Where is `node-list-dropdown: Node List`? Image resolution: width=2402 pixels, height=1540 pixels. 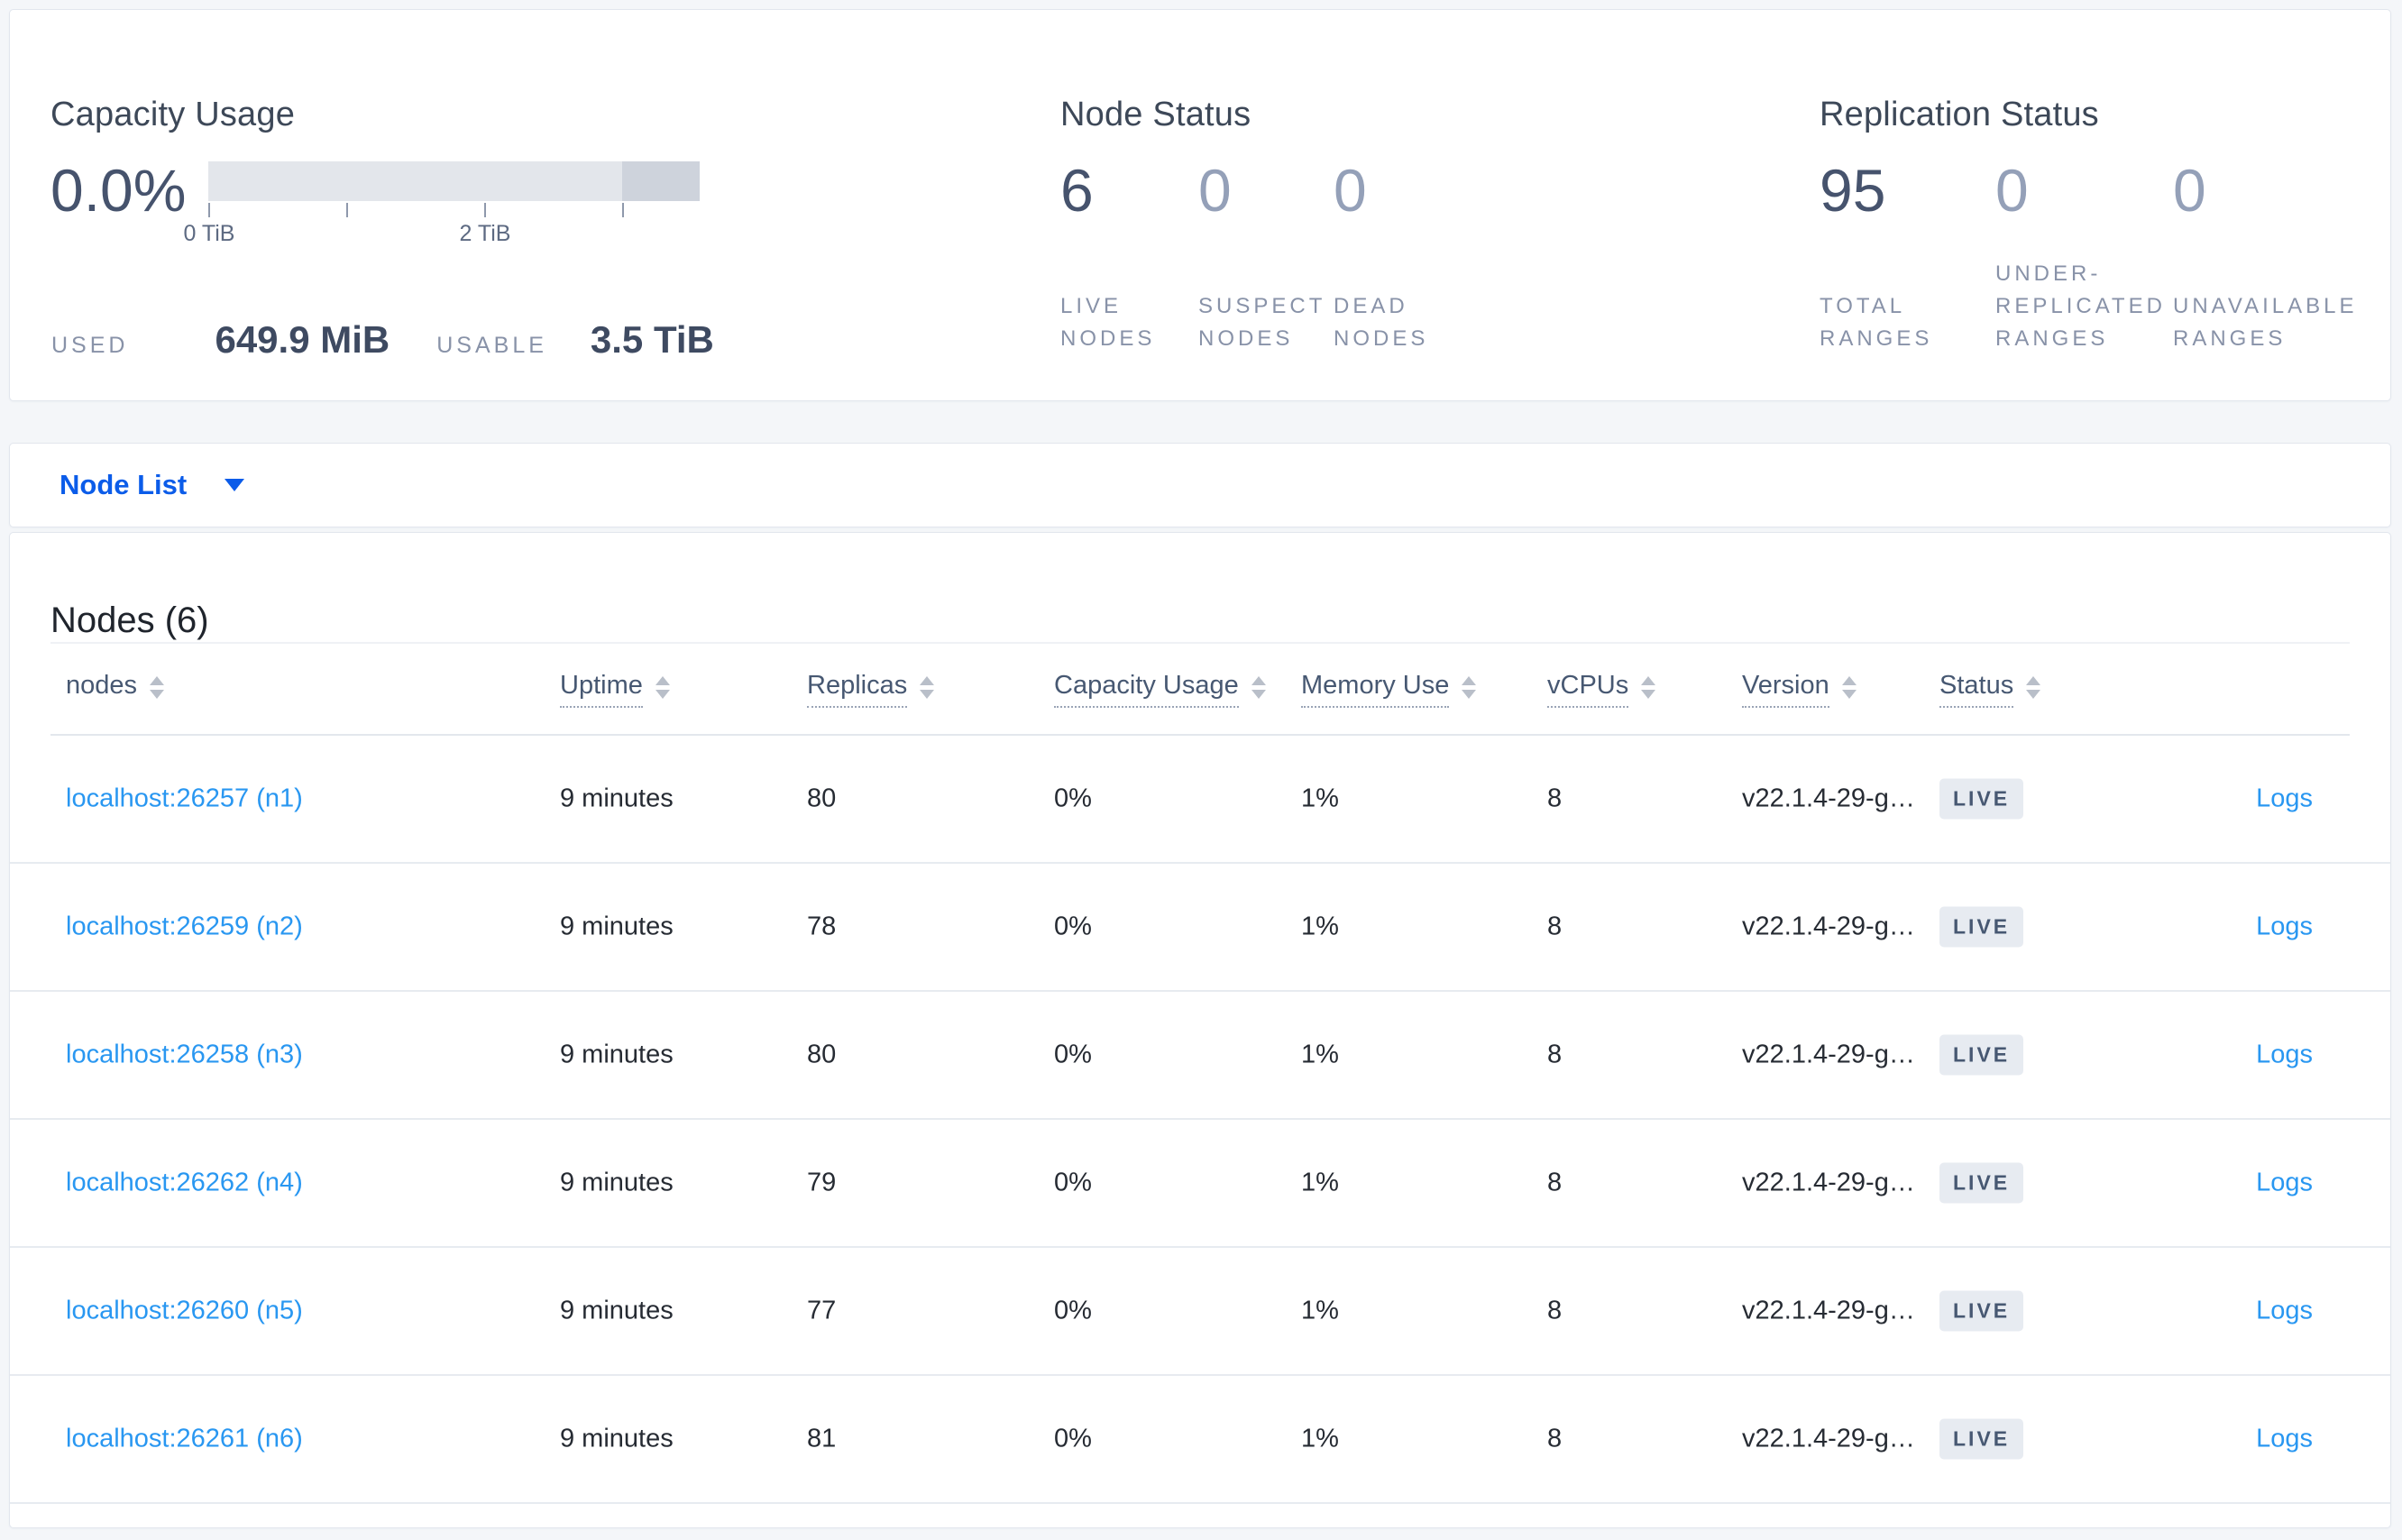
node-list-dropdown: Node List is located at coordinates (152, 486).